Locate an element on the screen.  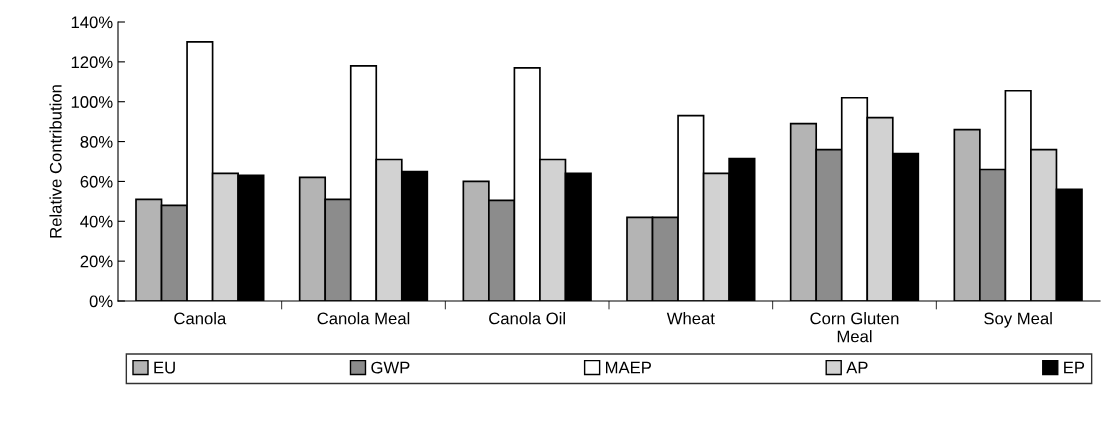
x-tick-label: Canola is located at coordinates (200, 318).